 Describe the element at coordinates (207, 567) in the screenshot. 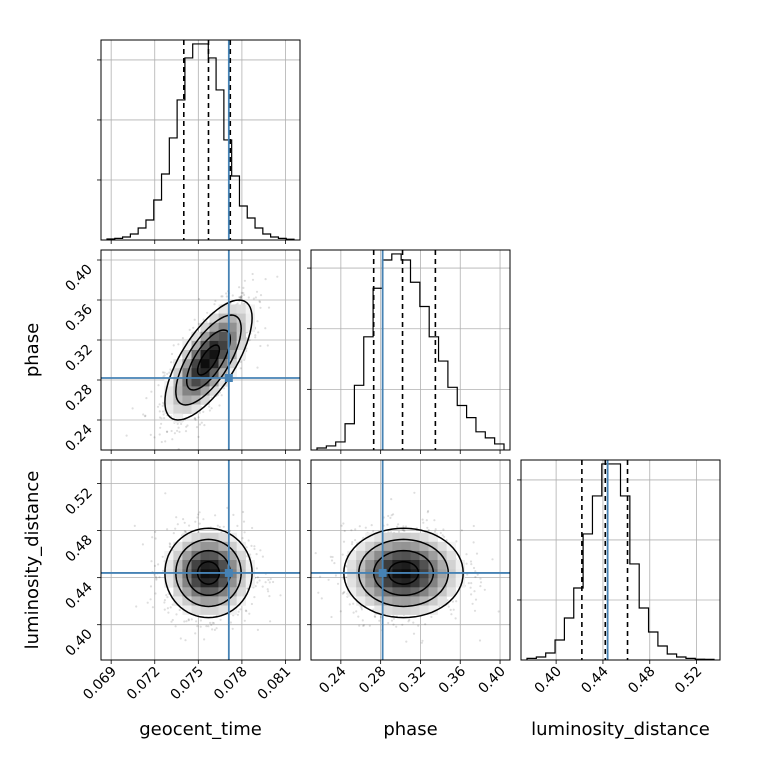

I see `density-panel` at that location.